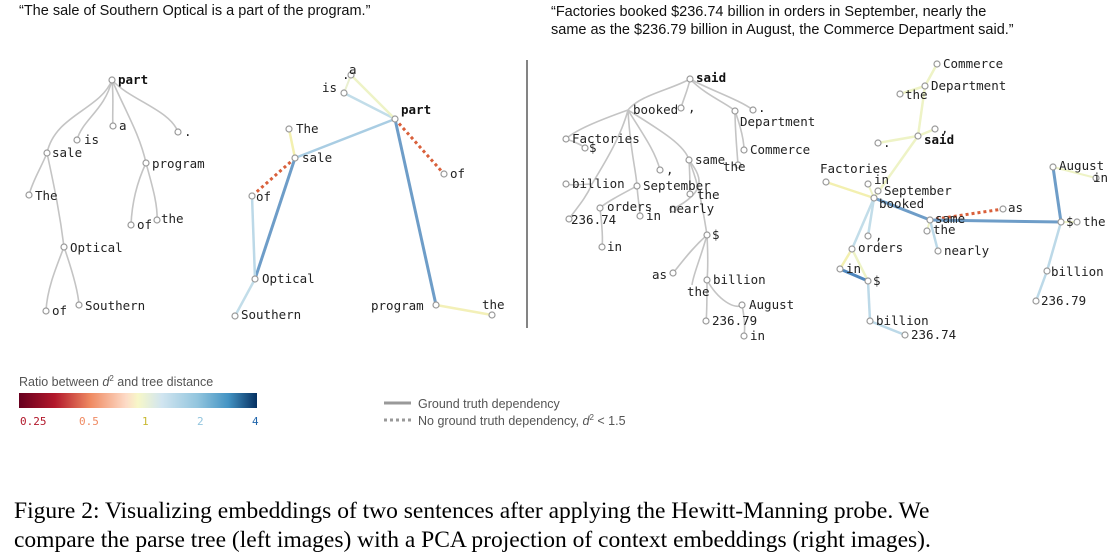 This screenshot has height=559, width=1117. Describe the element at coordinates (253, 237) in the screenshot. I see `edge-Optical-of` at that location.